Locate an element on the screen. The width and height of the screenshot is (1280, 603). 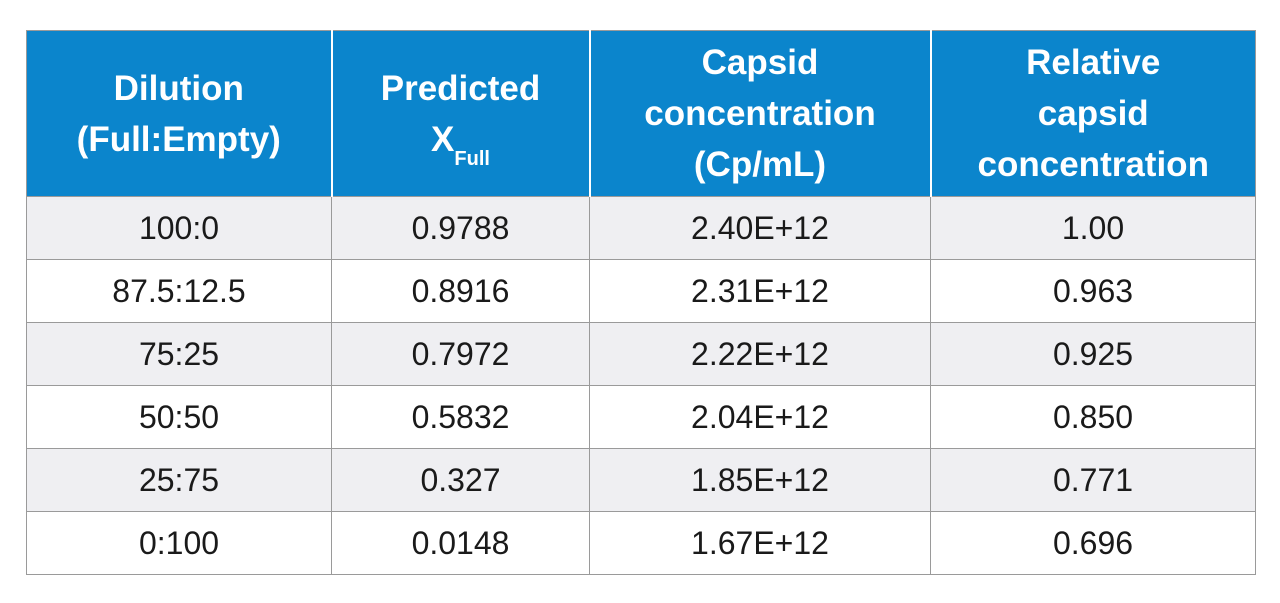
cell-dilution: 25:75 is located at coordinates (179, 480).